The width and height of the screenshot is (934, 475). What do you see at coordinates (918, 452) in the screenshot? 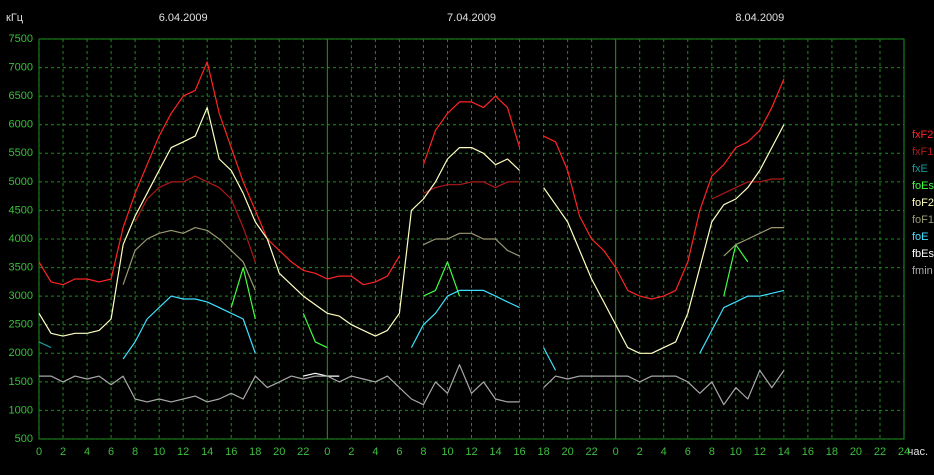
I see `x-unit: час.` at bounding box center [918, 452].